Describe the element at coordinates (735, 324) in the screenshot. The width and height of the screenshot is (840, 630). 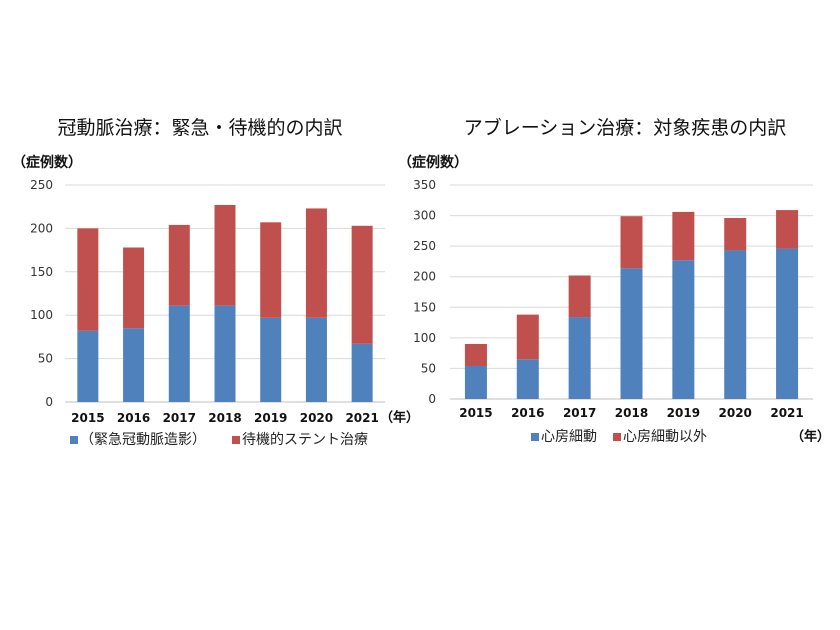
I see `bar-2-series-1-2020` at that location.